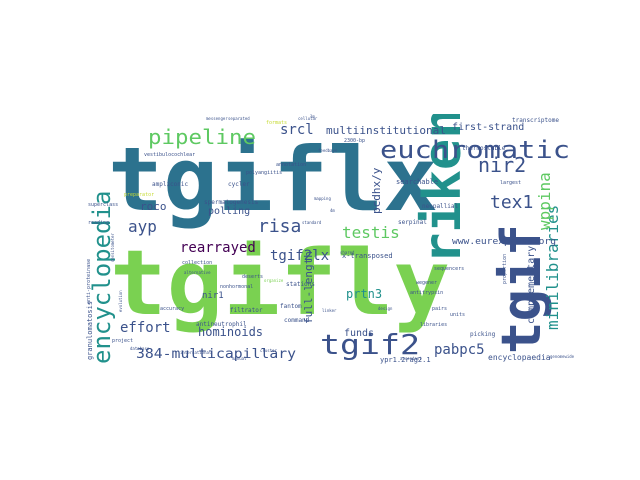 This screenshot has width=640, height=480. Describe the element at coordinates (239, 184) in the screenshot. I see `cloud-word: cycler` at that location.